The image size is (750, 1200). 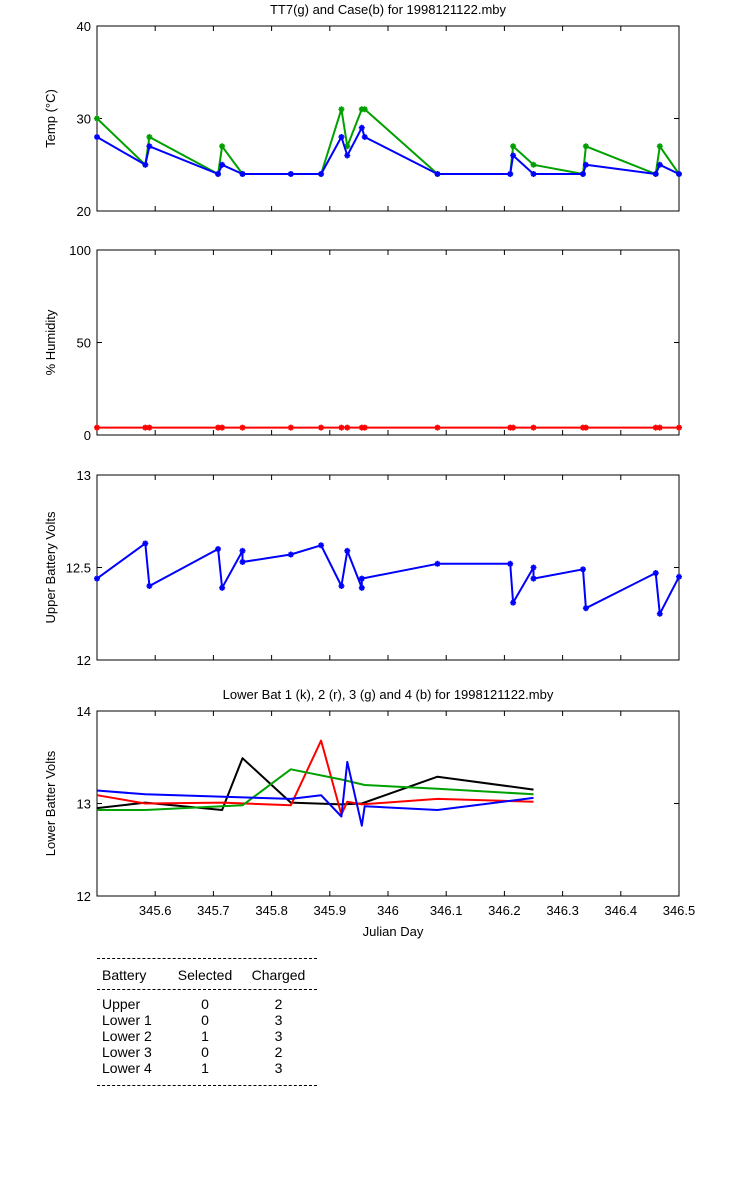 What do you see at coordinates (388, 141) in the screenshot?
I see `series-tt7-line` at bounding box center [388, 141].